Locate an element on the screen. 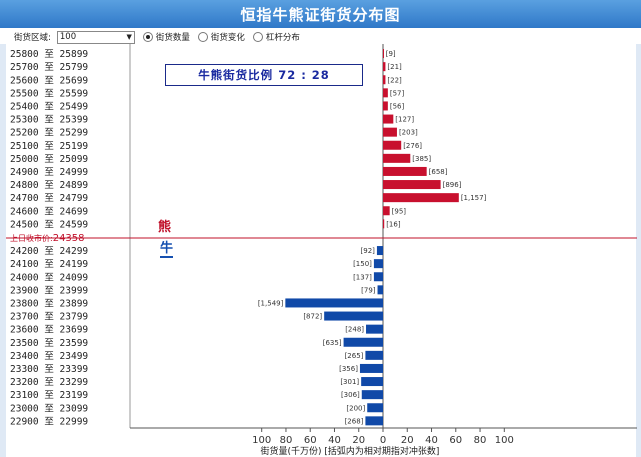 The width and height of the screenshot is (641, 457). bear-value-label: [1,157] is located at coordinates (474, 198).